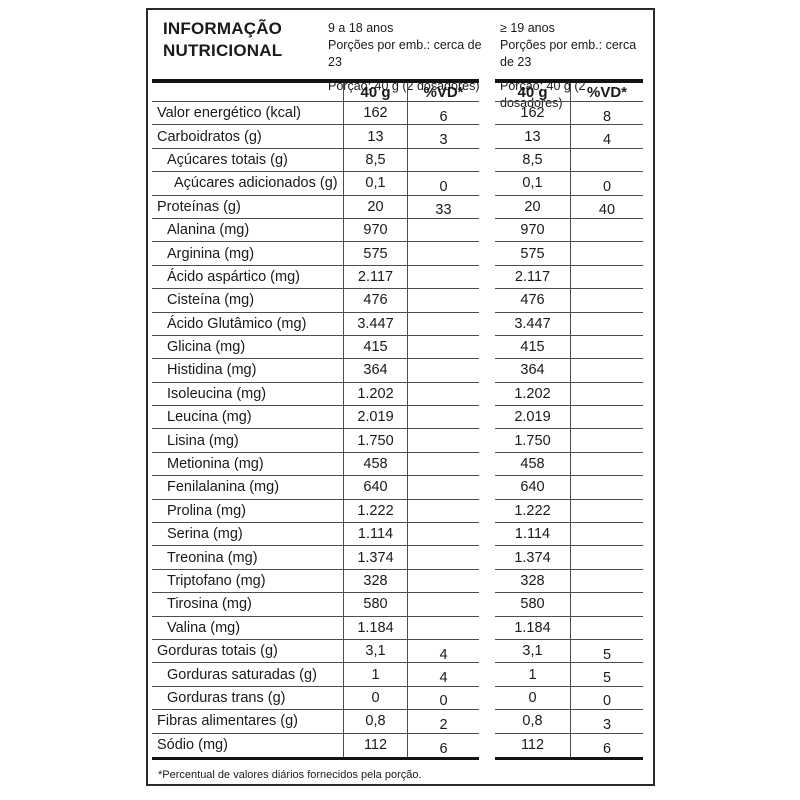  I want to click on amount-value-group2: 364, so click(532, 370).